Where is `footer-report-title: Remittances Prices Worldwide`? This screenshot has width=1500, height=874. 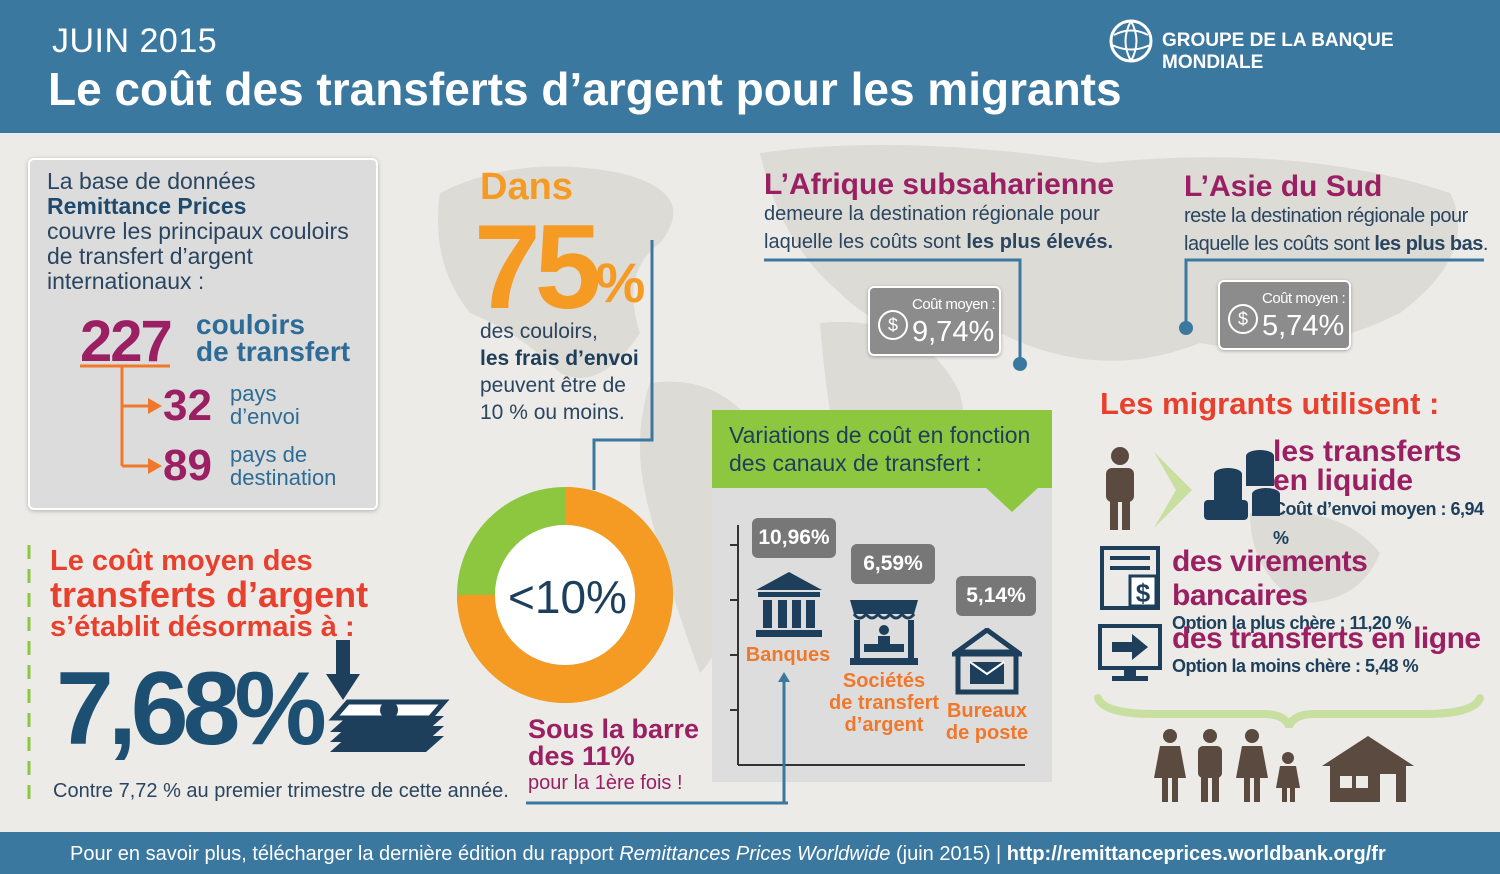
footer-report-title: Remittances Prices Worldwide is located at coordinates (755, 854).